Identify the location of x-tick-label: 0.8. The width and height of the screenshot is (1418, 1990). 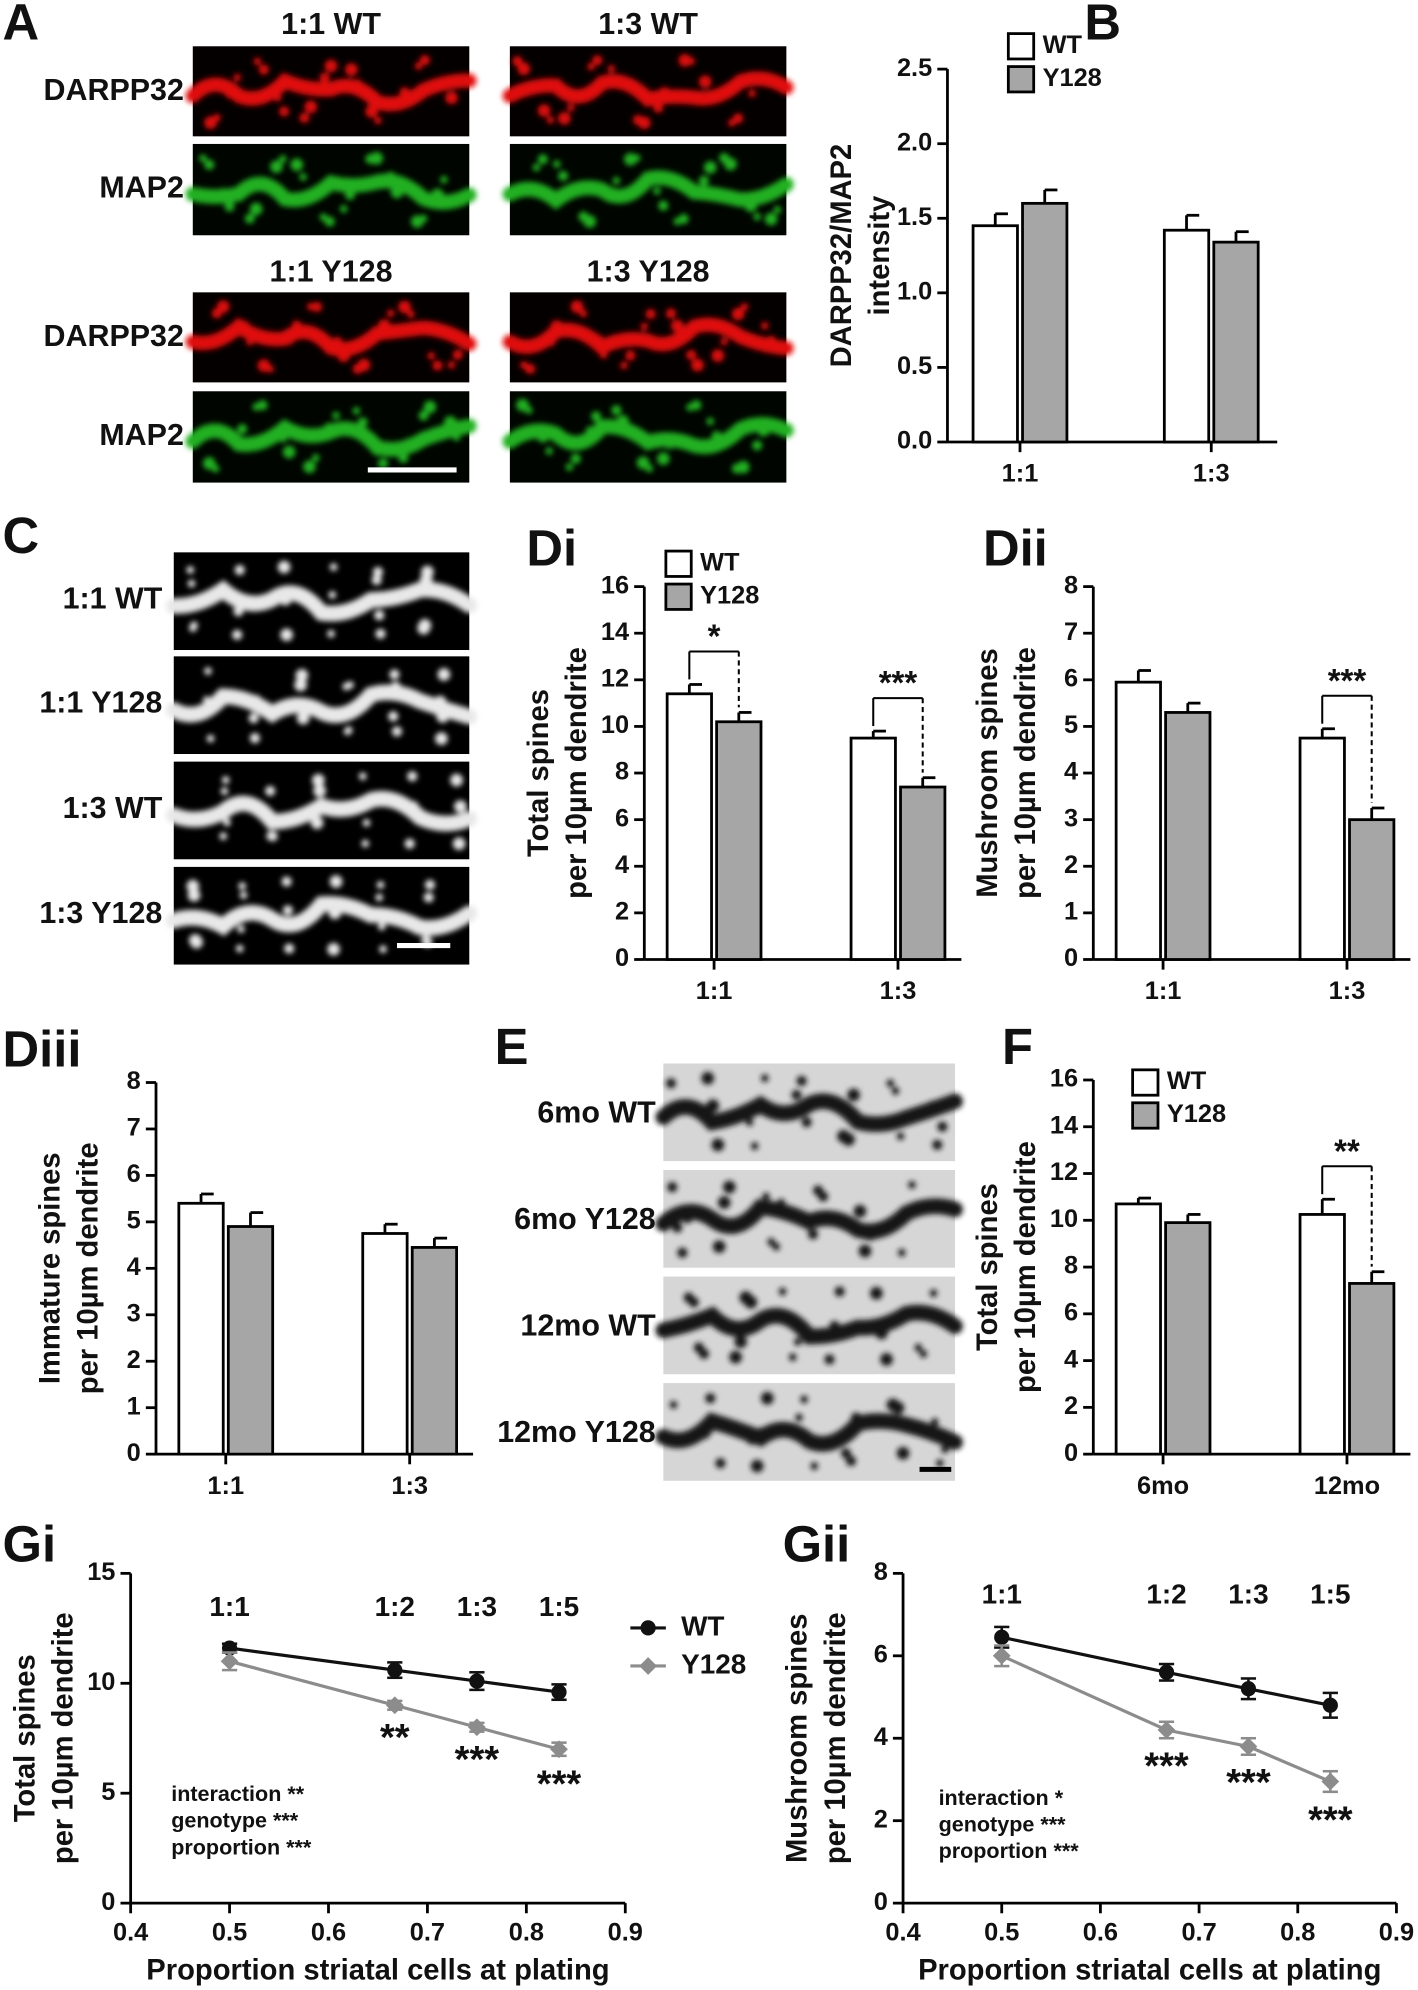
(526, 1932).